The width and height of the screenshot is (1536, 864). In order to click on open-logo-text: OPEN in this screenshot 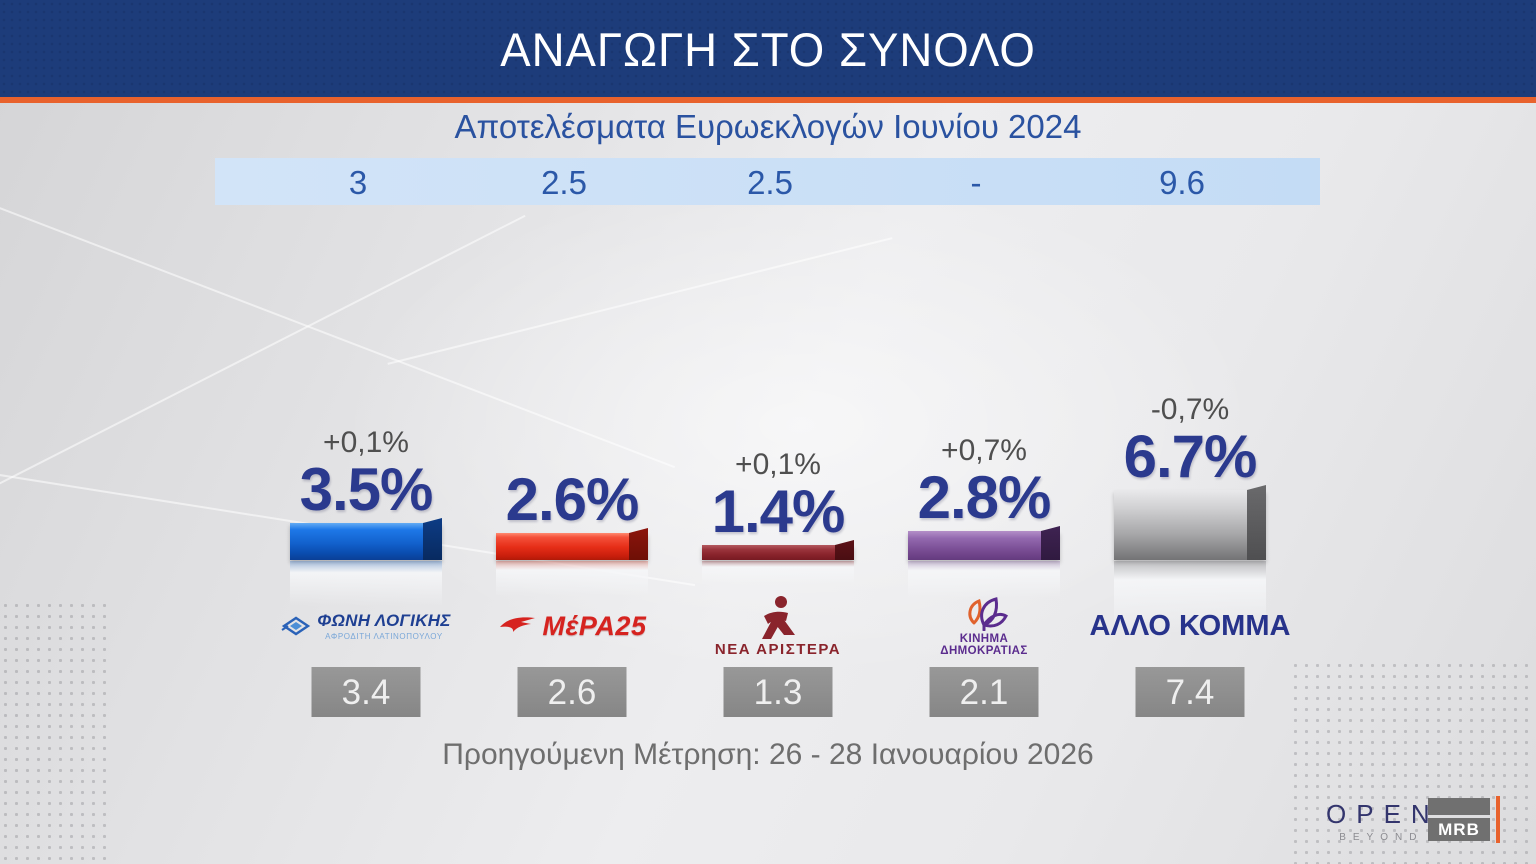, I will do `click(1383, 814)`.